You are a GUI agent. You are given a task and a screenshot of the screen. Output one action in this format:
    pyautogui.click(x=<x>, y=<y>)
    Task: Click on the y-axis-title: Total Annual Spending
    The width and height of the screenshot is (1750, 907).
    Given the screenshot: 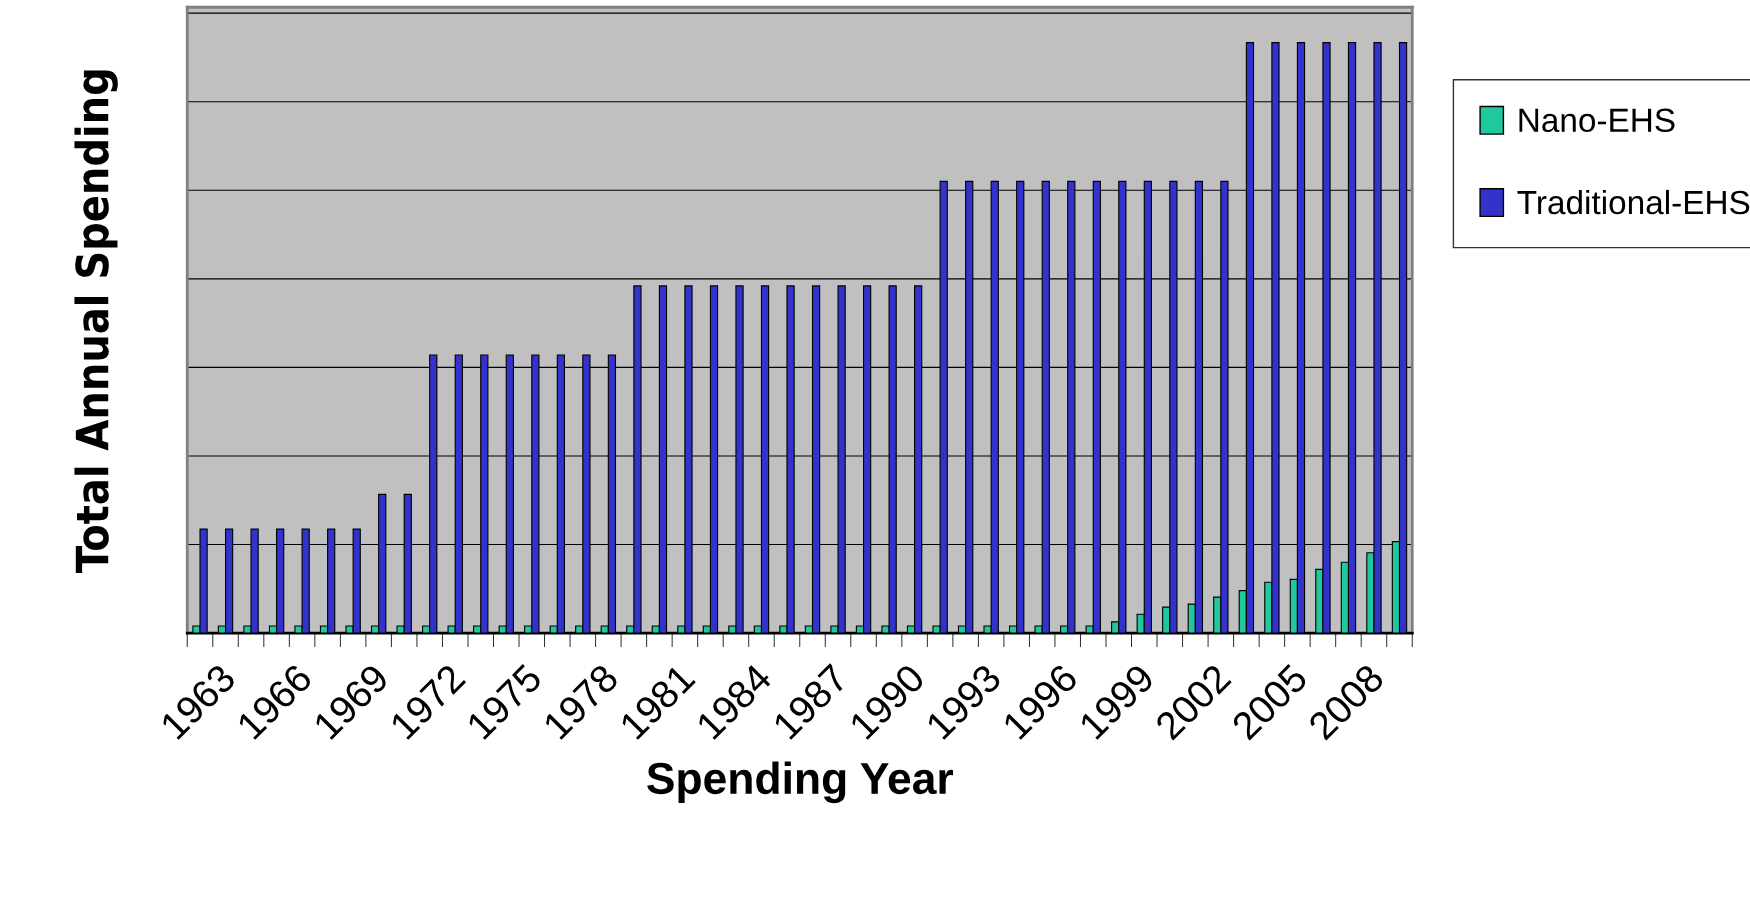 What is the action you would take?
    pyautogui.click(x=96, y=321)
    